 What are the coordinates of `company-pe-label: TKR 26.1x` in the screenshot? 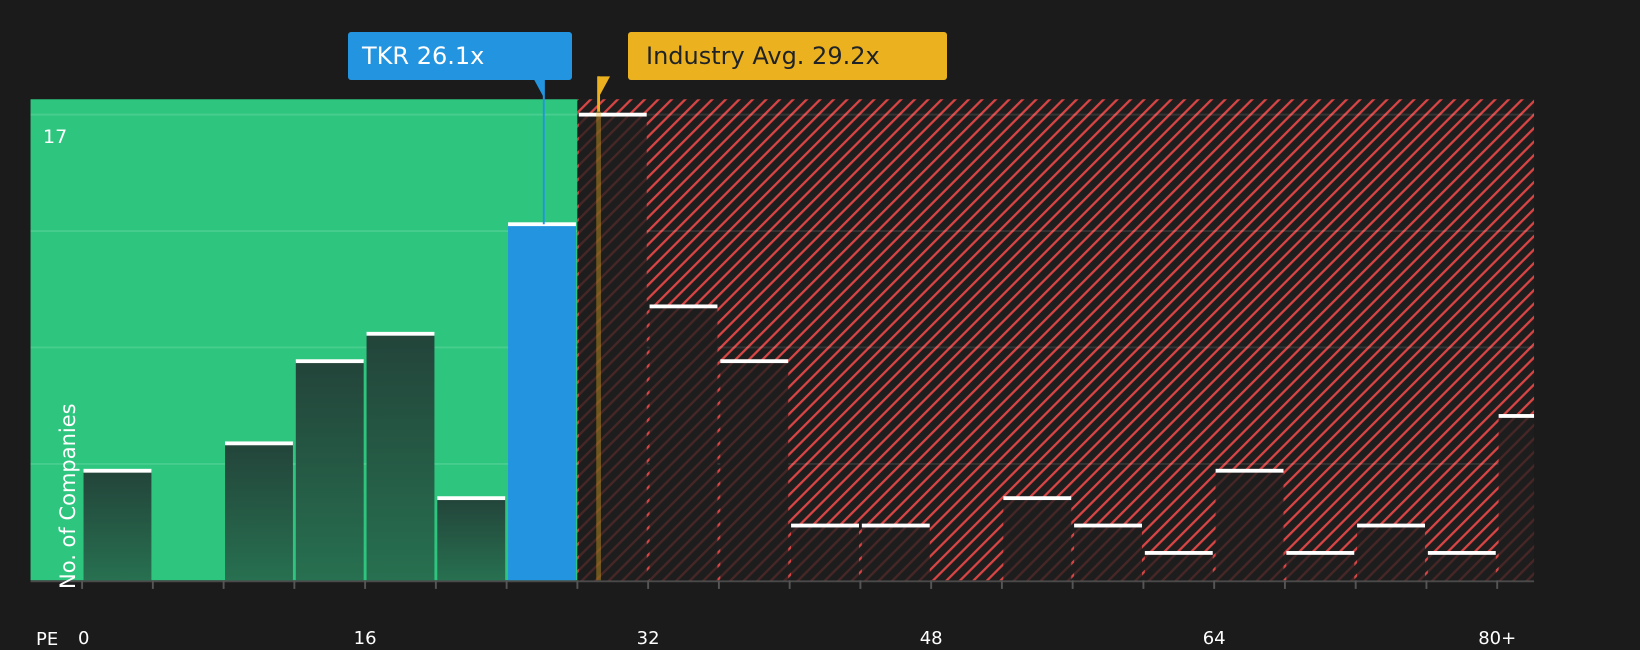 It's located at (423, 56).